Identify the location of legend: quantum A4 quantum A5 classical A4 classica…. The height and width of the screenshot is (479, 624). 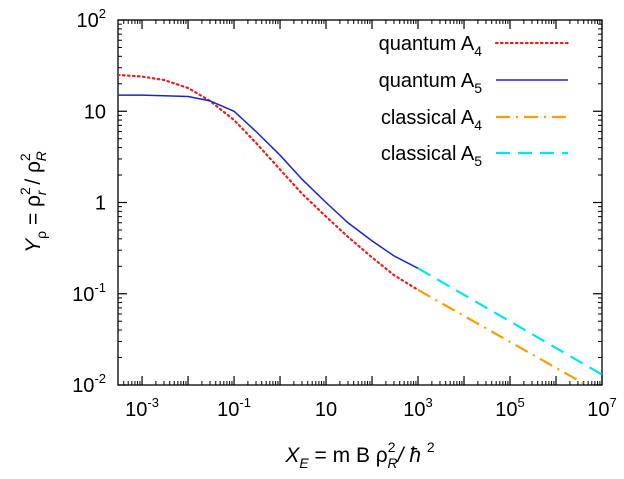
(474, 101).